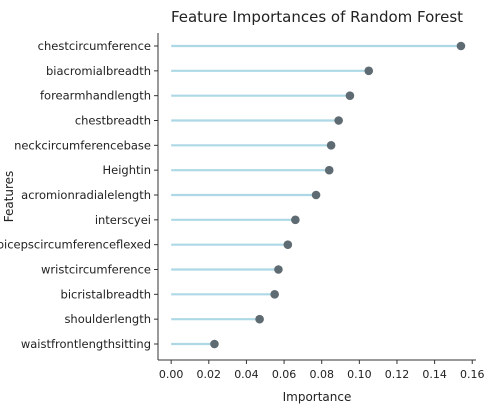 This screenshot has height=414, width=490. I want to click on y-tick-label: neckcircumferencebase, so click(82, 145).